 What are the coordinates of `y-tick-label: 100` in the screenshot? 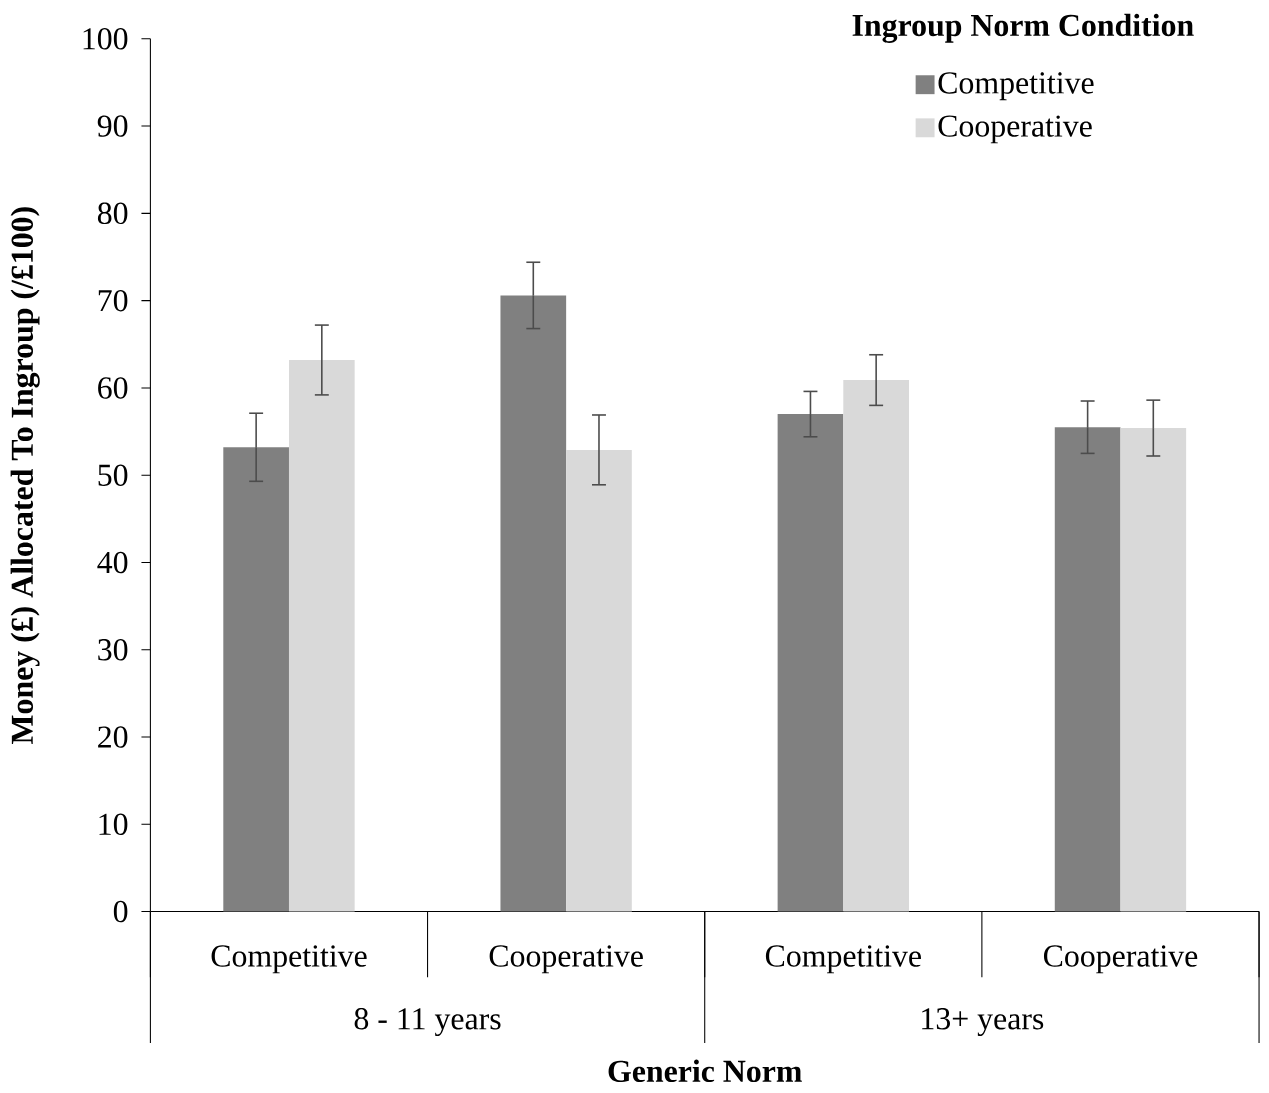 It's located at (105, 39).